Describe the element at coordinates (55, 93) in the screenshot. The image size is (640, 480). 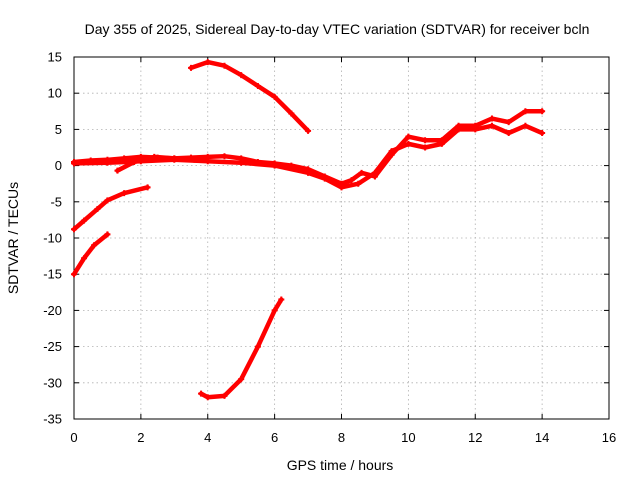
I see `y-tick-label: 10` at that location.